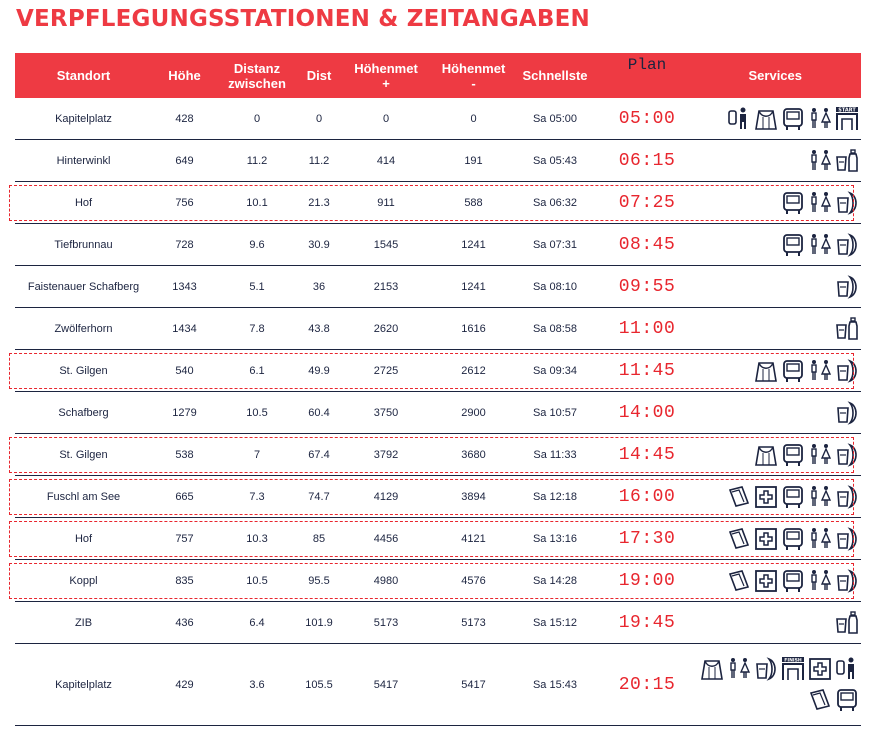 The image size is (873, 736). Describe the element at coordinates (438, 455) in the screenshot. I see `table-row: St. Gilgen 538 7 67.4 3792 3680 Sa 11:33 14:45` at that location.